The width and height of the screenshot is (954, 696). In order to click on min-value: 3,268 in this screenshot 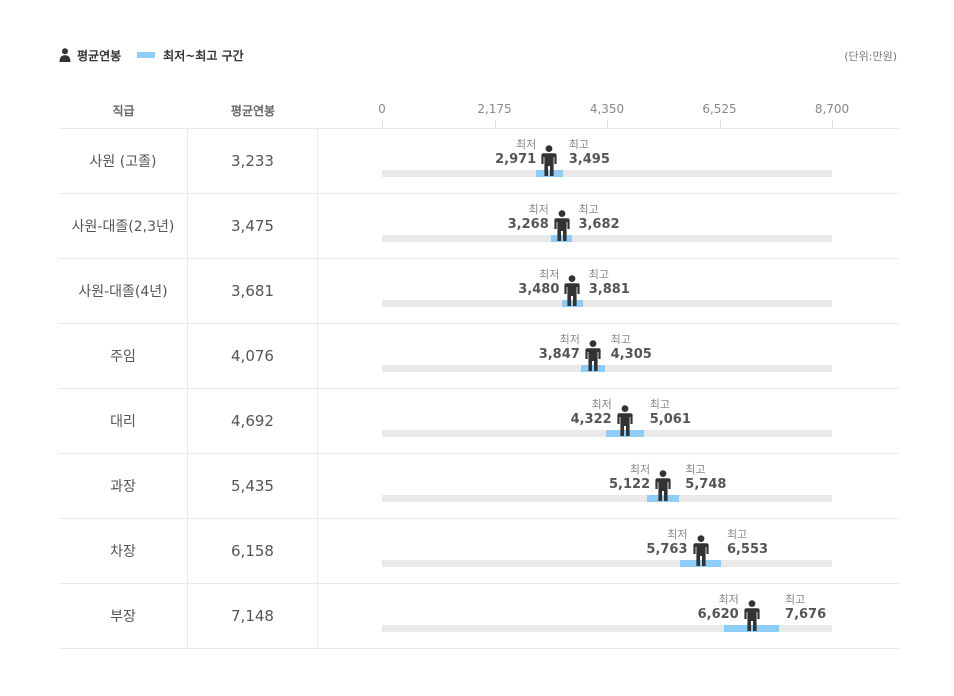, I will do `click(528, 224)`.